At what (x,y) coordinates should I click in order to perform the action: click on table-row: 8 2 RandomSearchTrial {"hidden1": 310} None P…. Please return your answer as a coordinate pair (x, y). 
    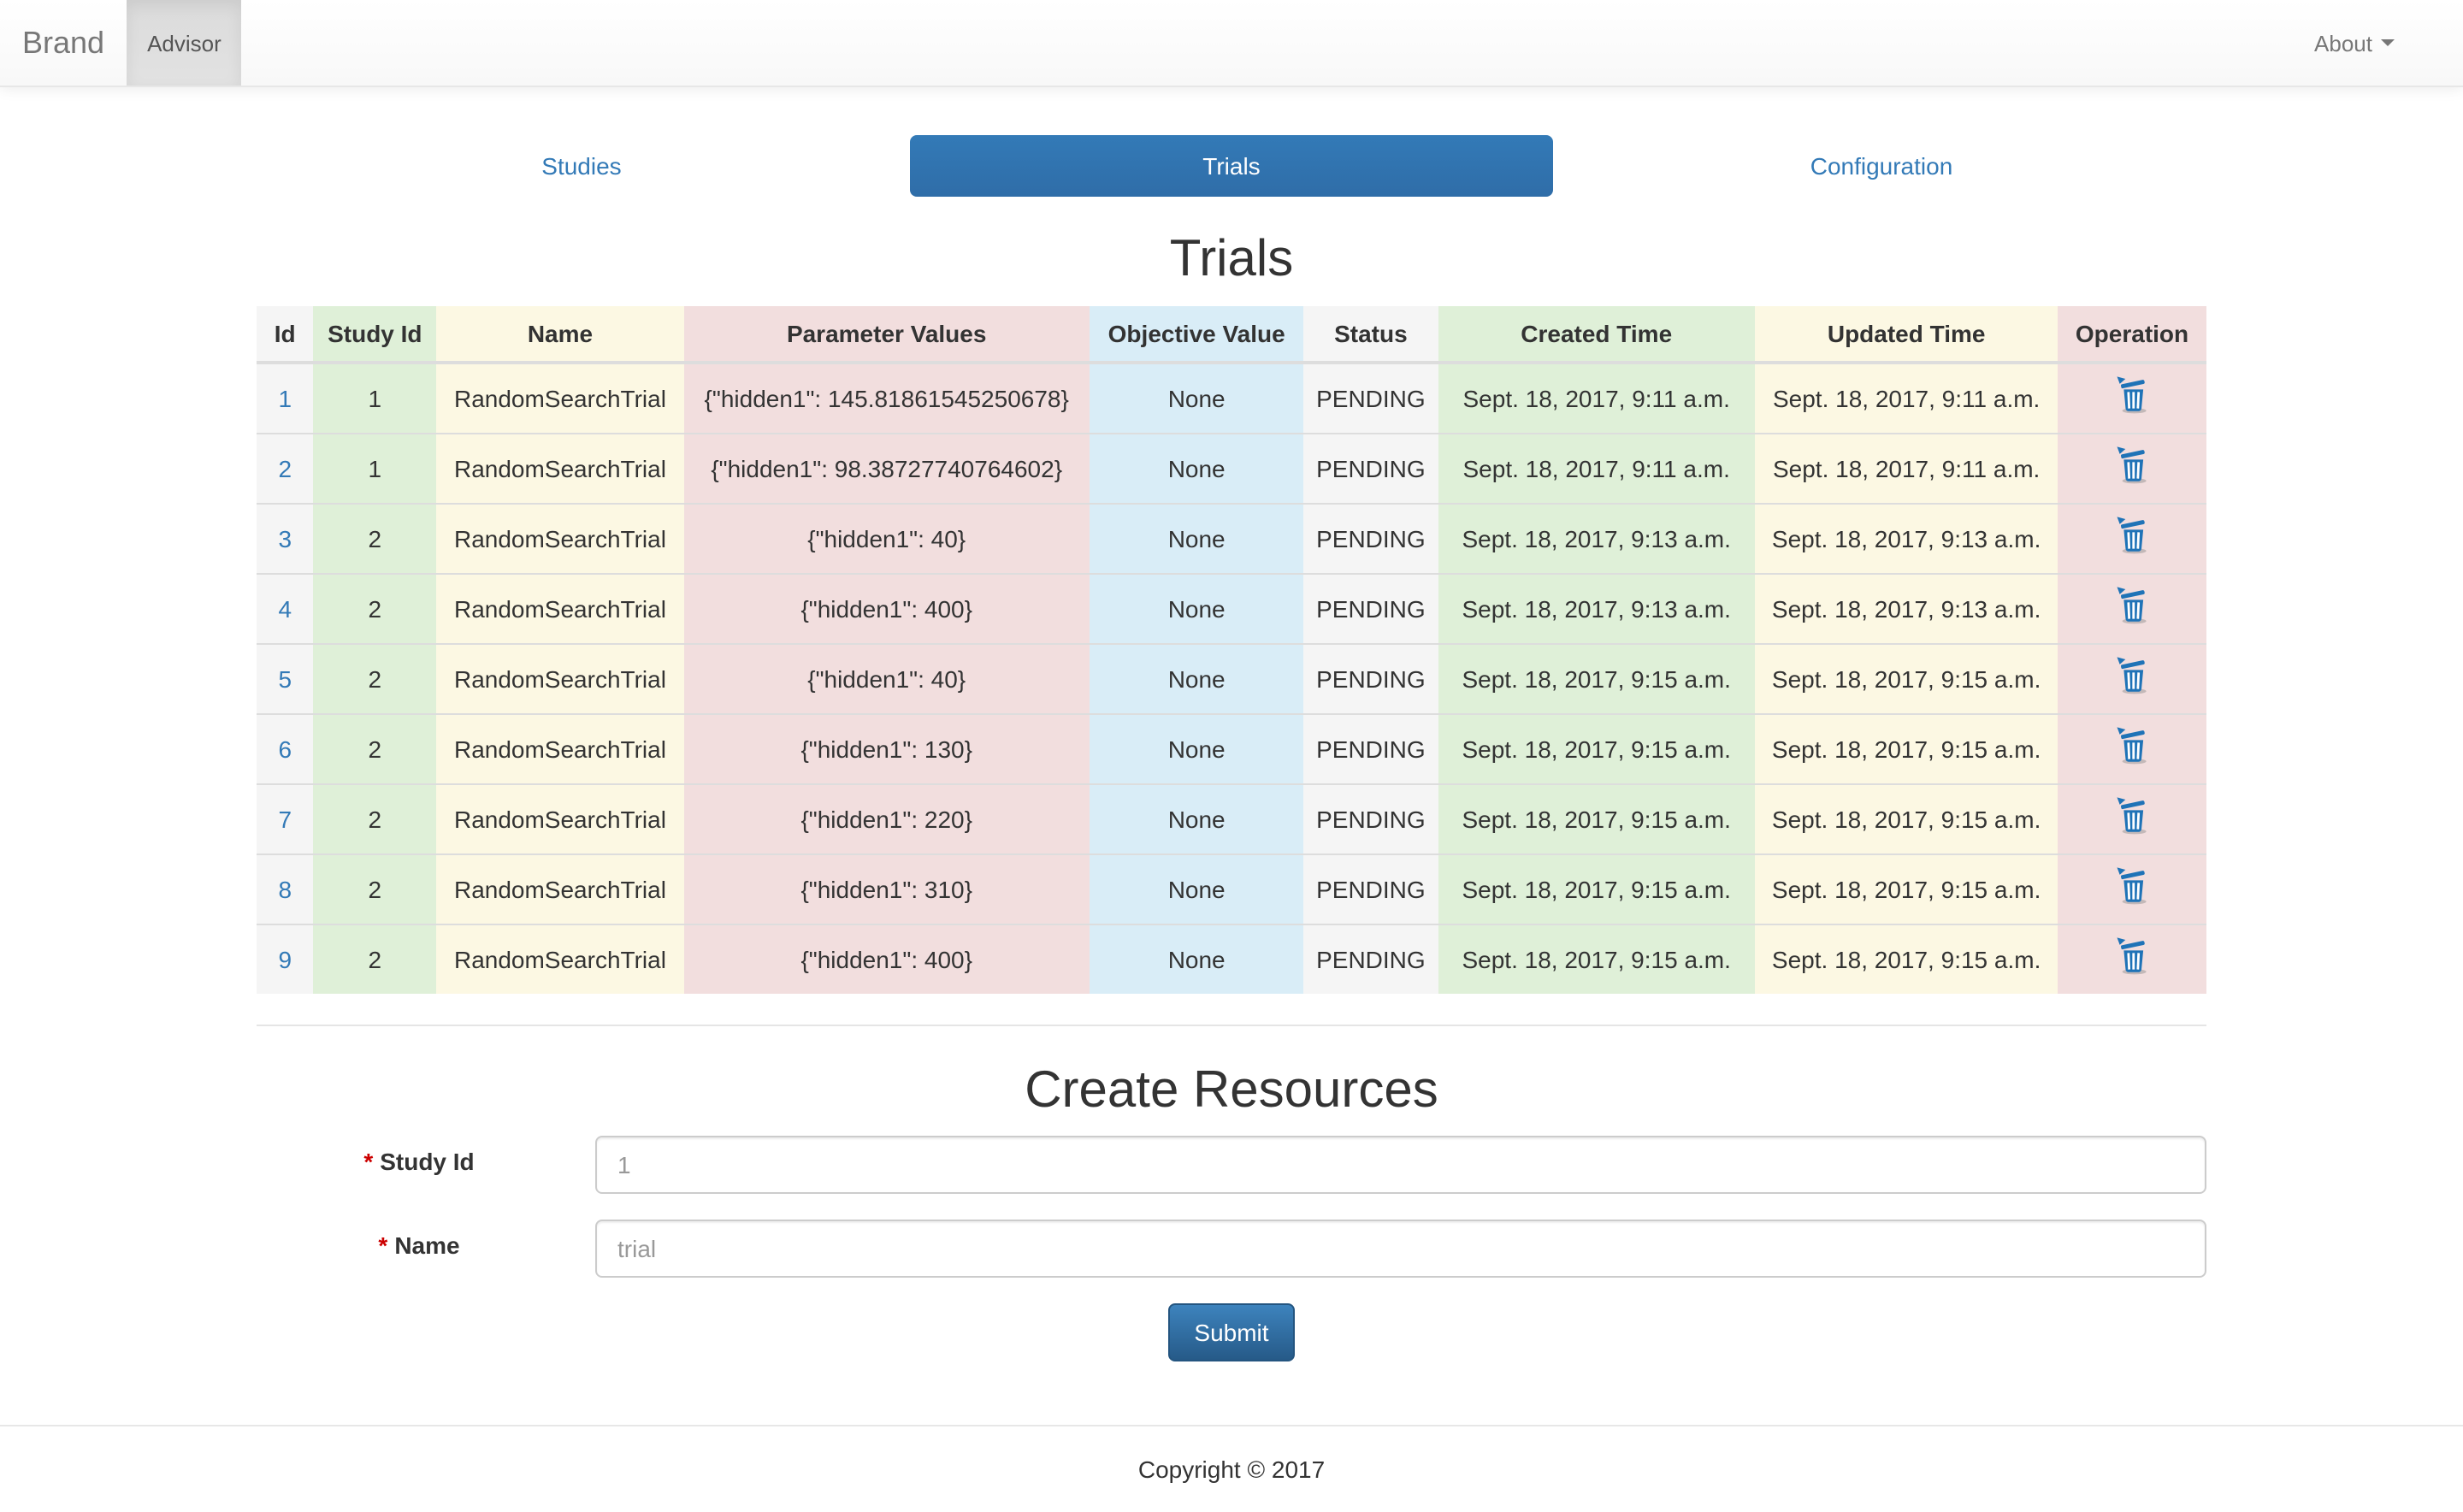
    Looking at the image, I should click on (1231, 888).